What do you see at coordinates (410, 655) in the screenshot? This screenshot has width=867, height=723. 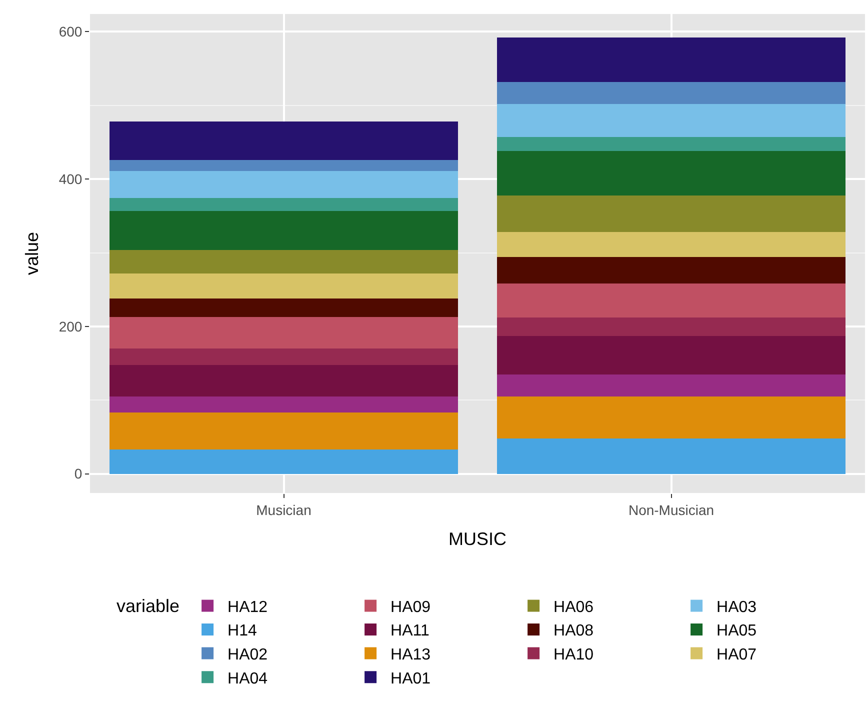 I see `legend-label: HA13` at bounding box center [410, 655].